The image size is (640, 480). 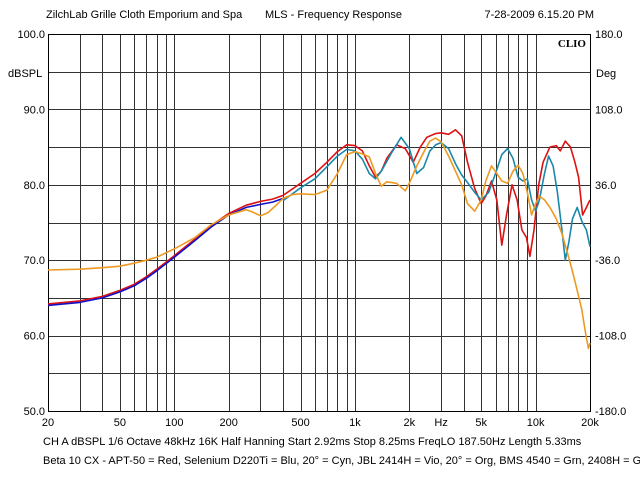 What do you see at coordinates (355, 423) in the screenshot?
I see `x-tick-label: 1k` at bounding box center [355, 423].